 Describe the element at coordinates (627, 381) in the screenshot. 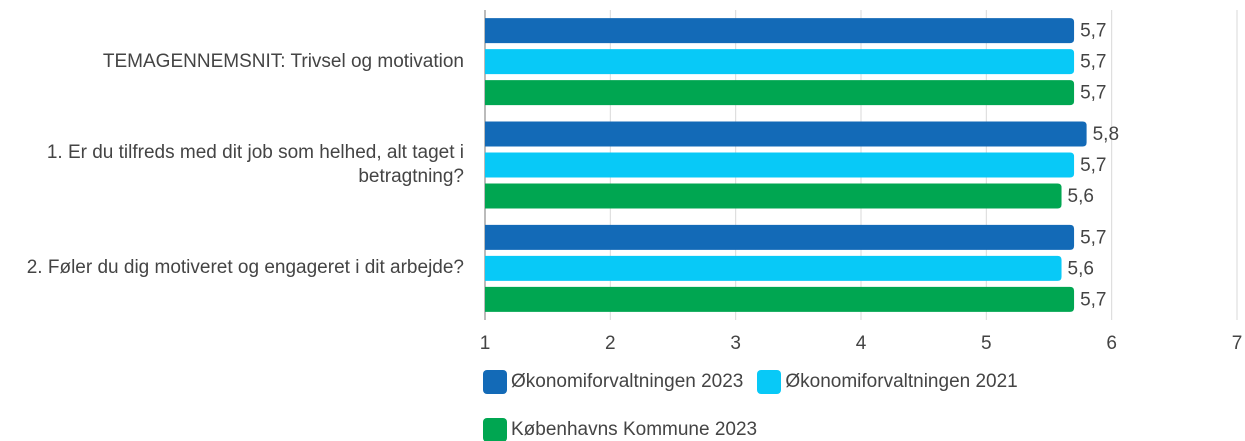

I see `legend-label: Økonomiforvaltningen 2023` at that location.